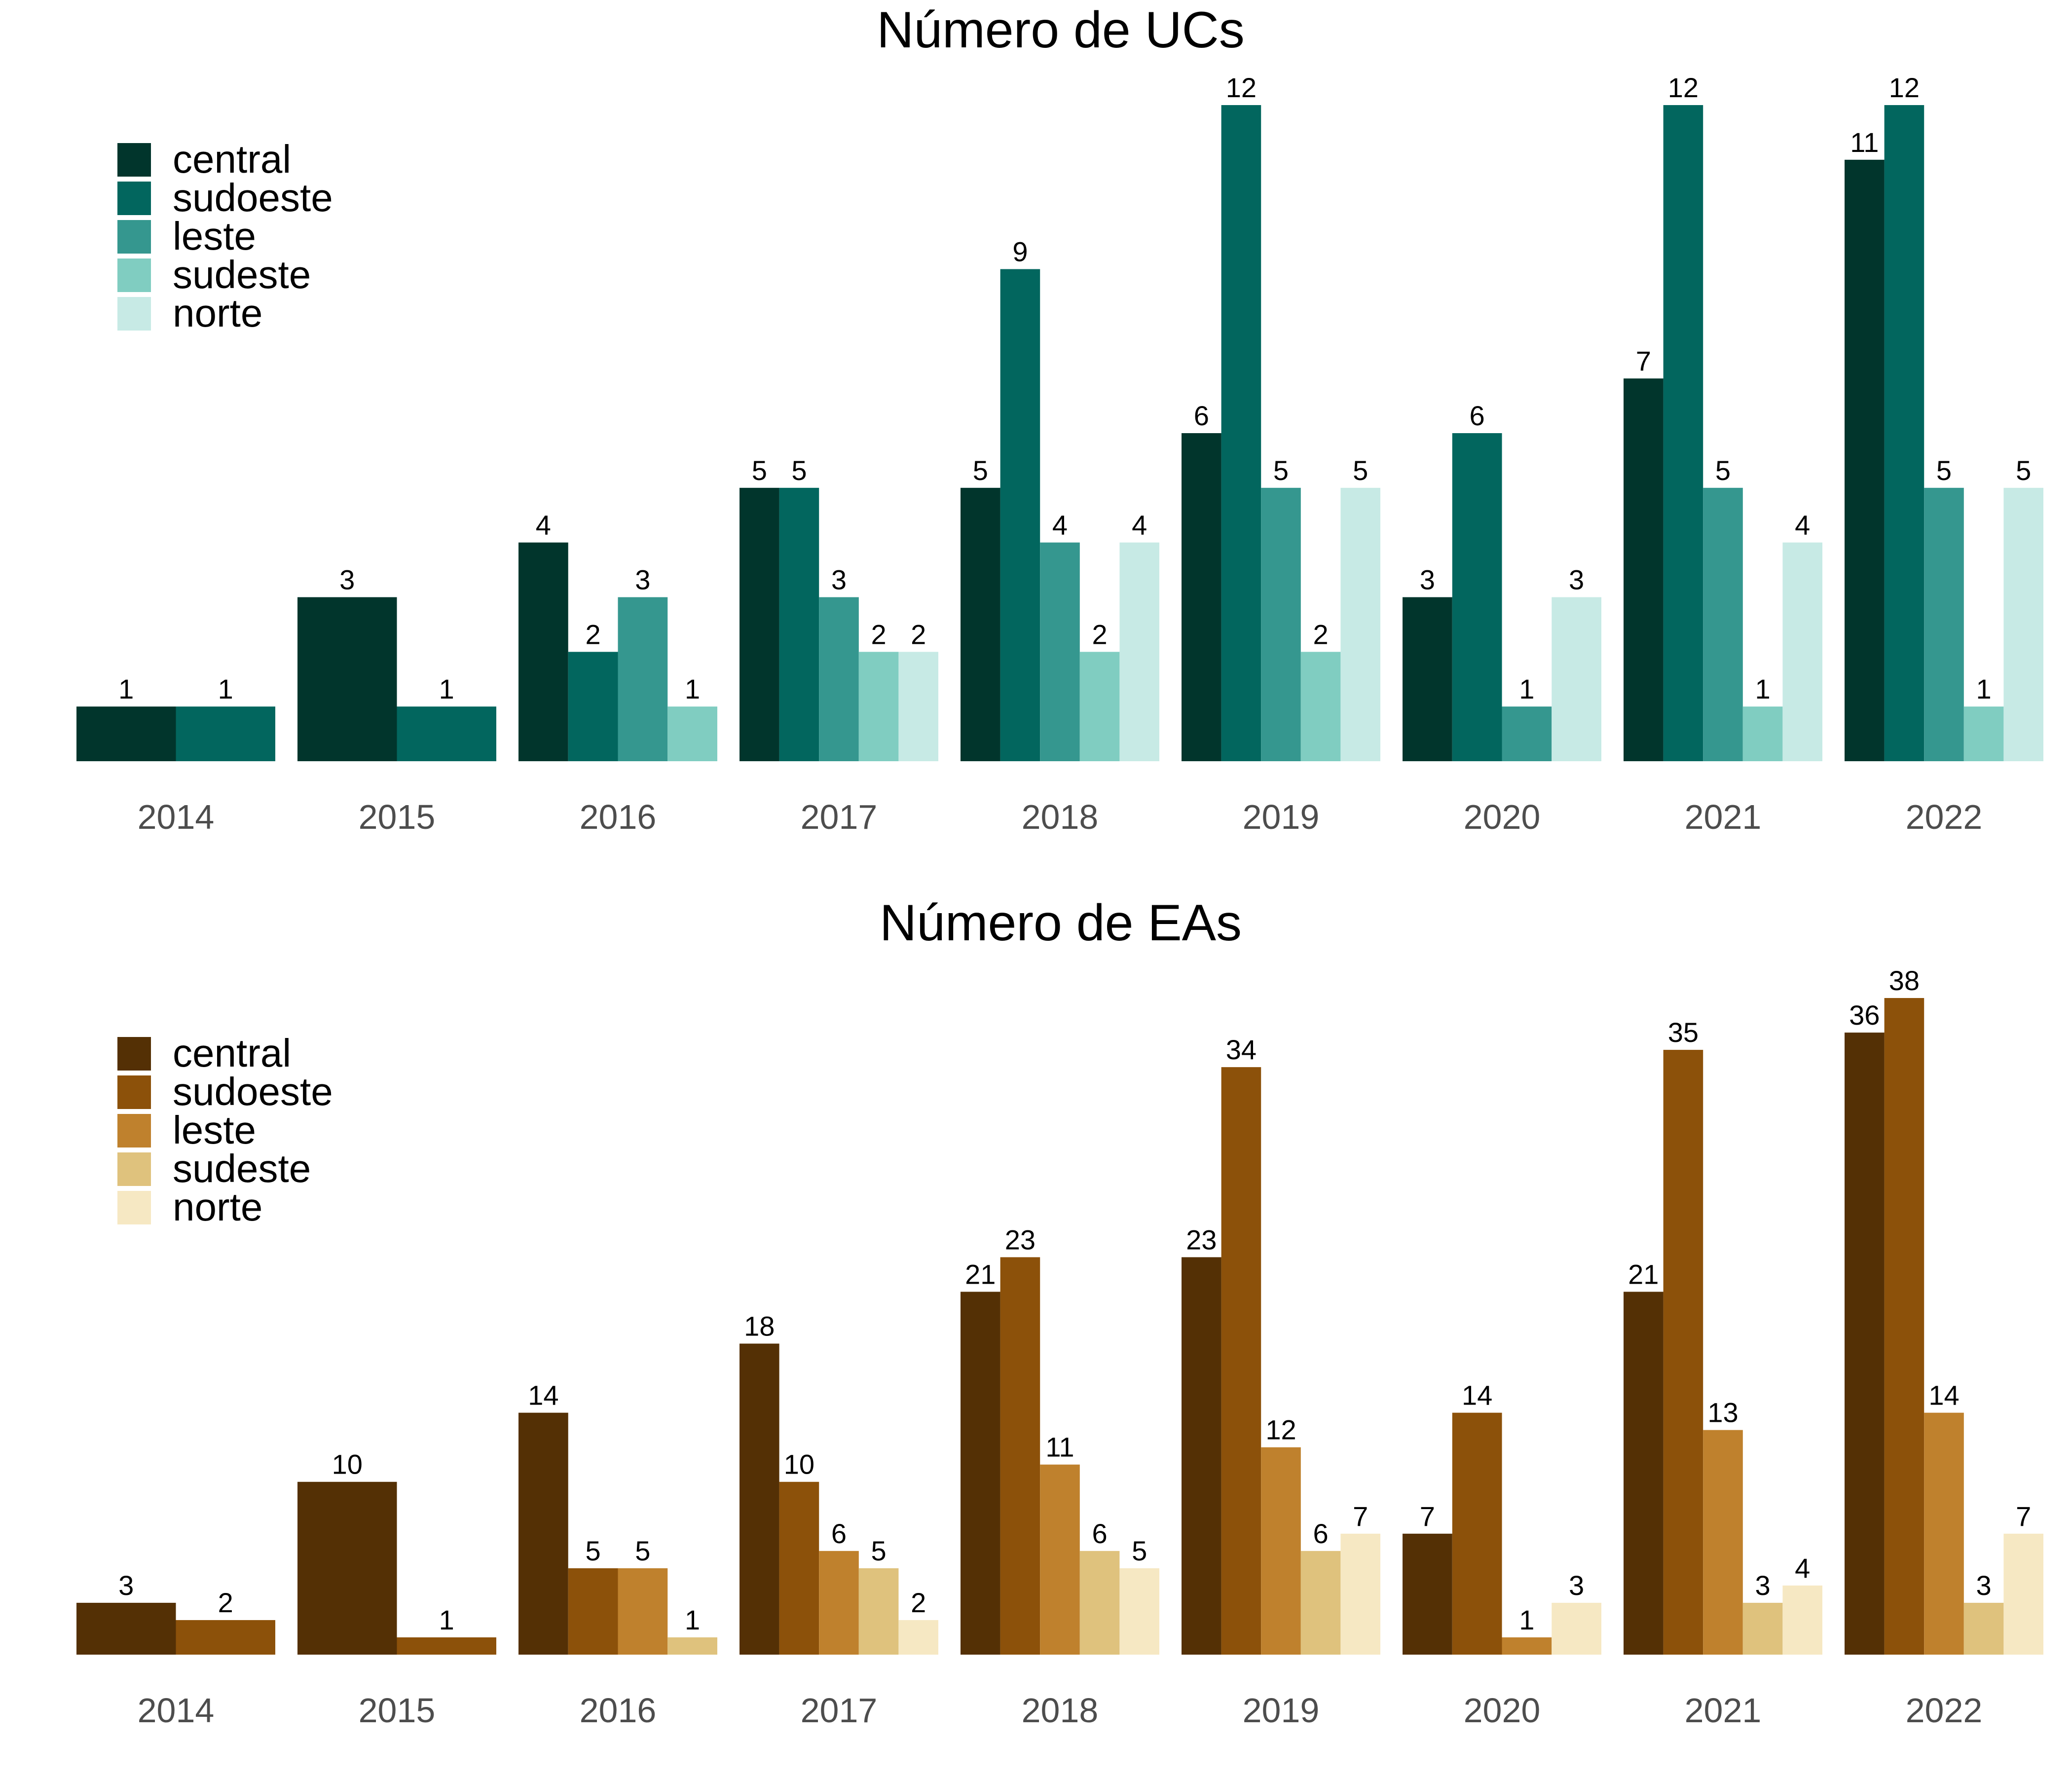  What do you see at coordinates (1644, 361) in the screenshot?
I see `data-label-central-2021: 7` at bounding box center [1644, 361].